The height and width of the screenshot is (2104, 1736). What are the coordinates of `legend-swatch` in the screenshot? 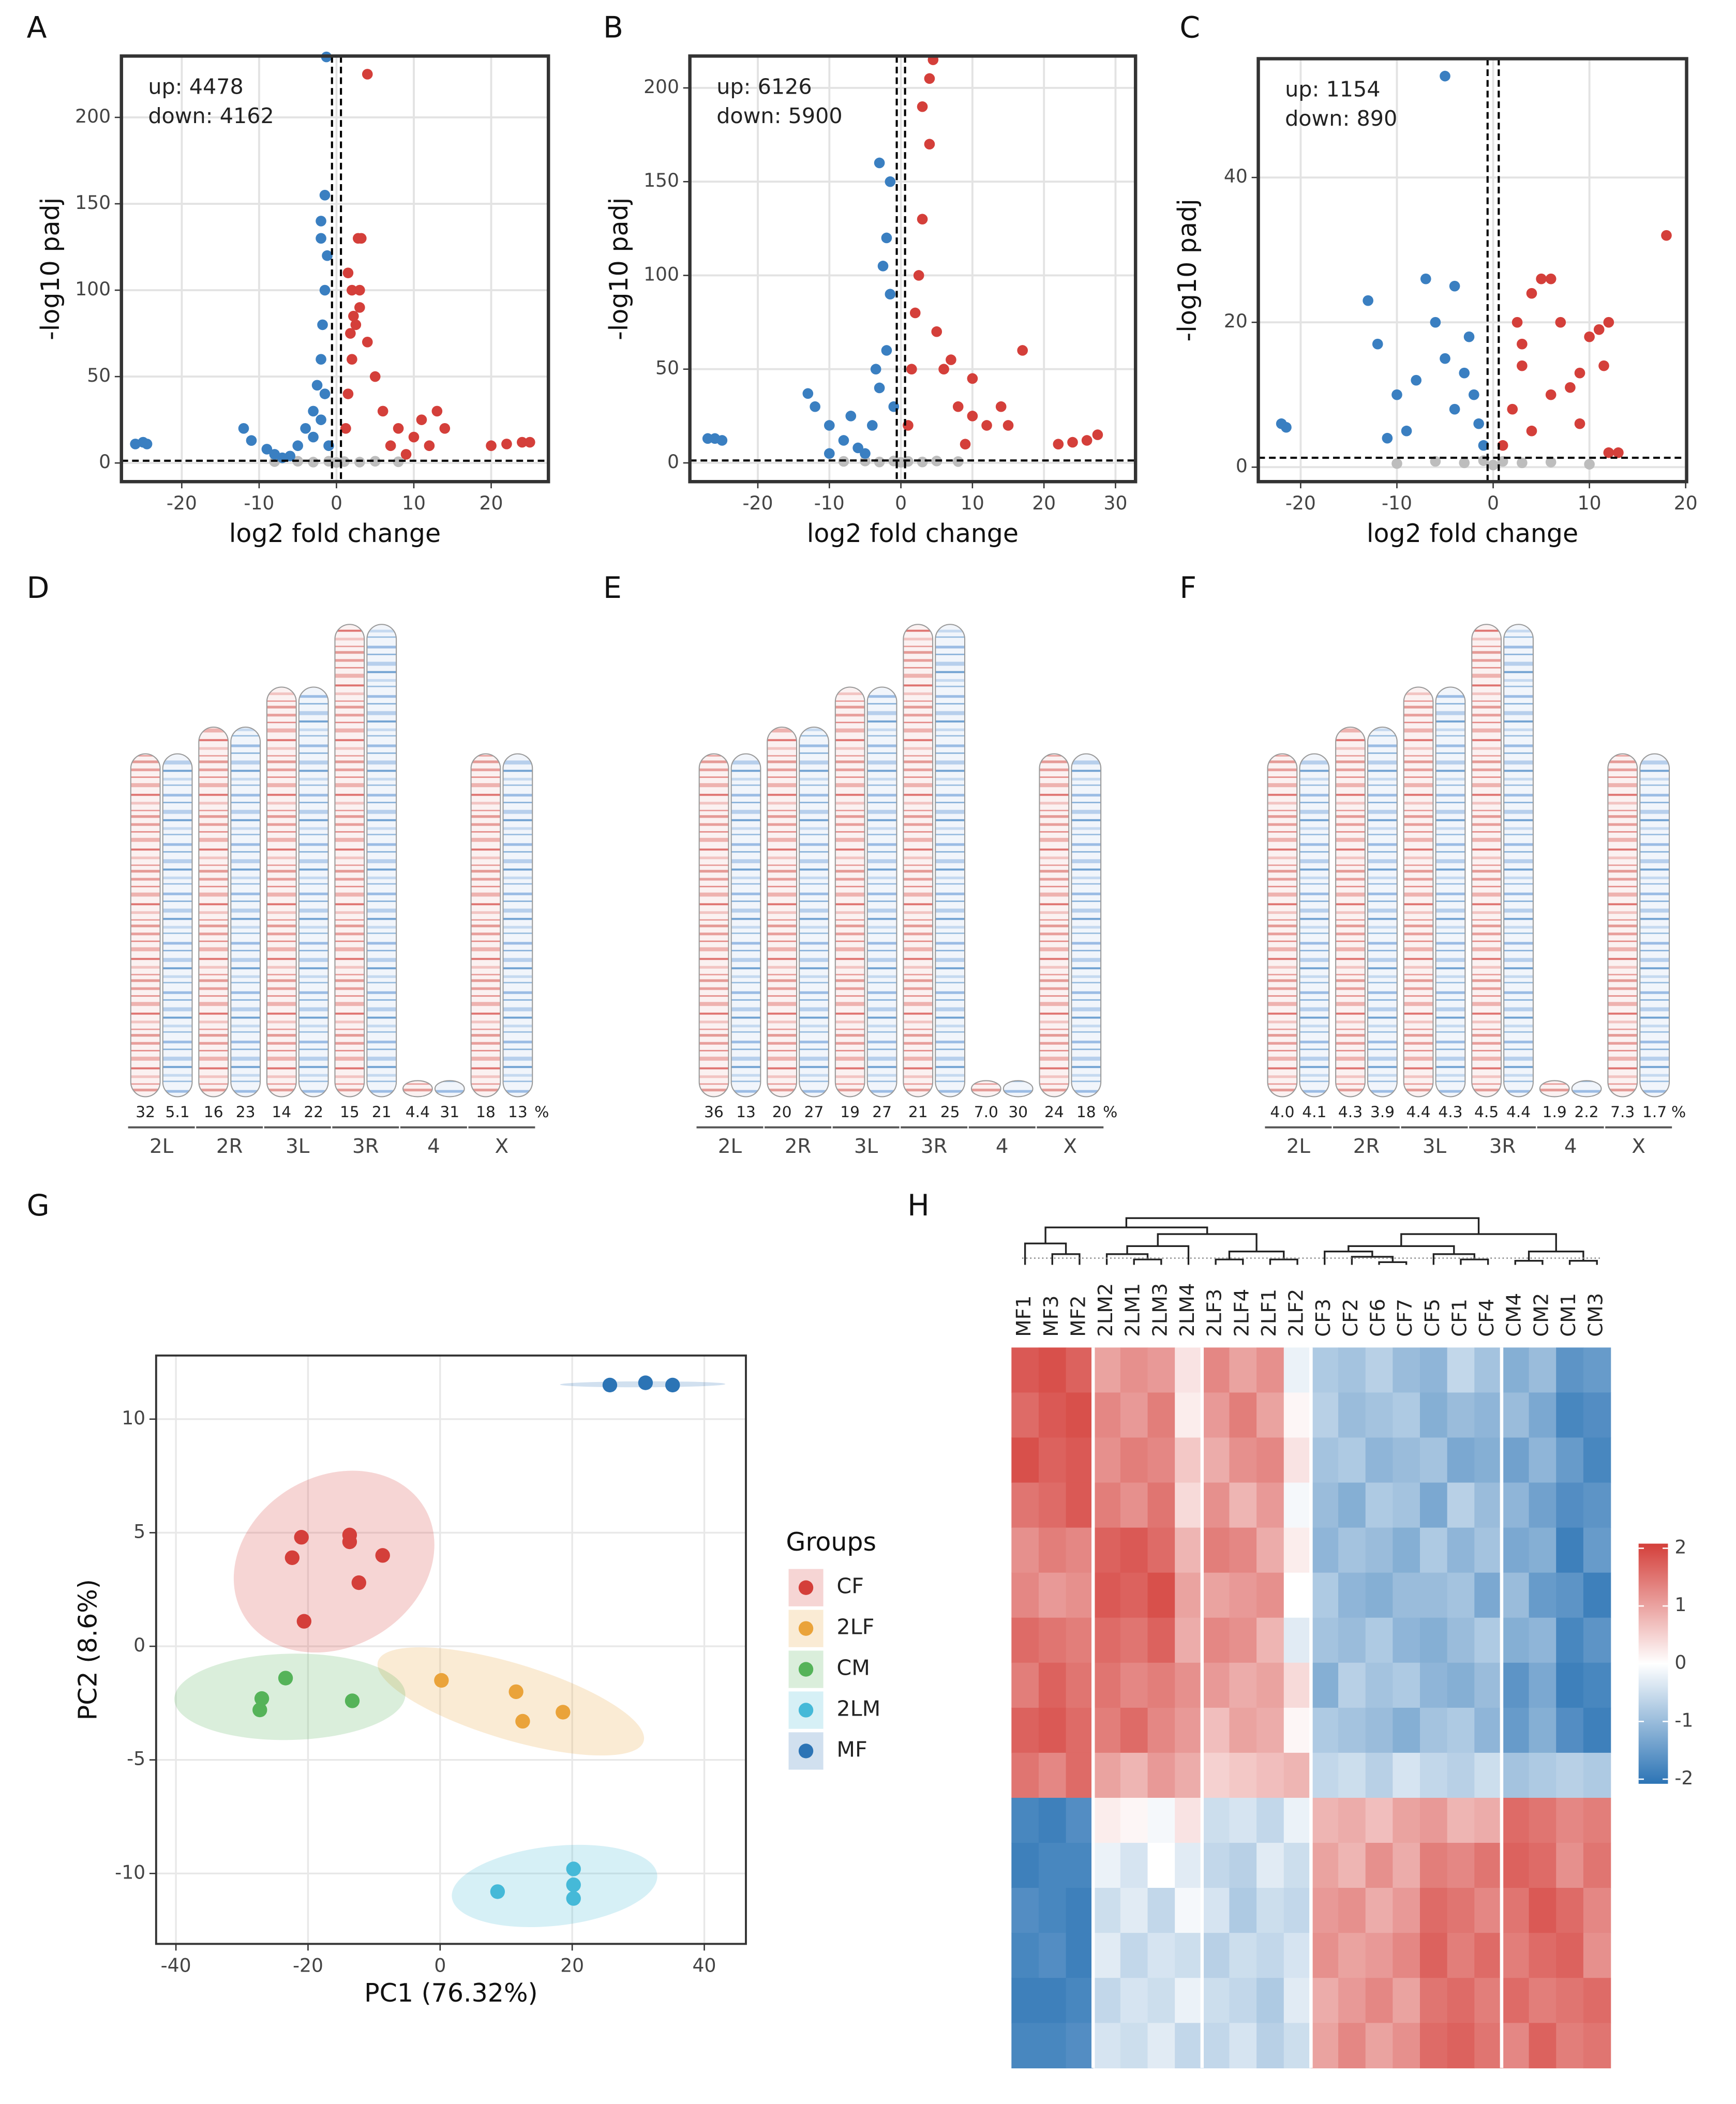 It's located at (806, 1751).